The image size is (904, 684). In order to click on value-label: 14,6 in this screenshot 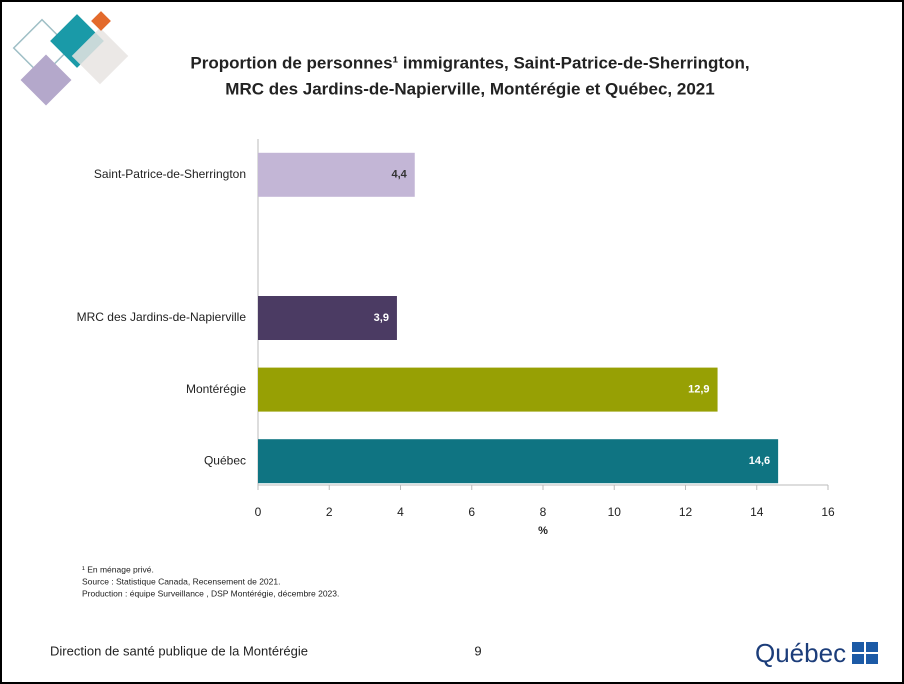, I will do `click(759, 461)`.